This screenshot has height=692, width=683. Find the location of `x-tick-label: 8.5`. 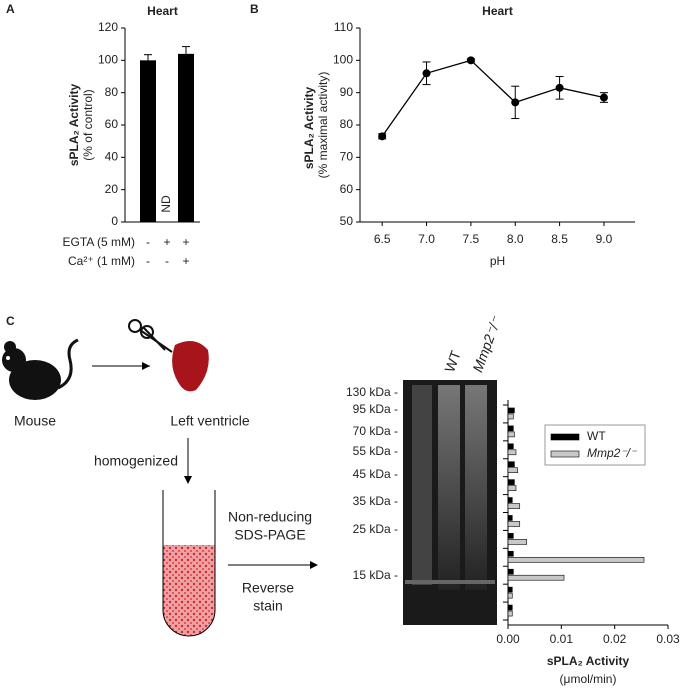

x-tick-label: 8.5 is located at coordinates (559, 239).